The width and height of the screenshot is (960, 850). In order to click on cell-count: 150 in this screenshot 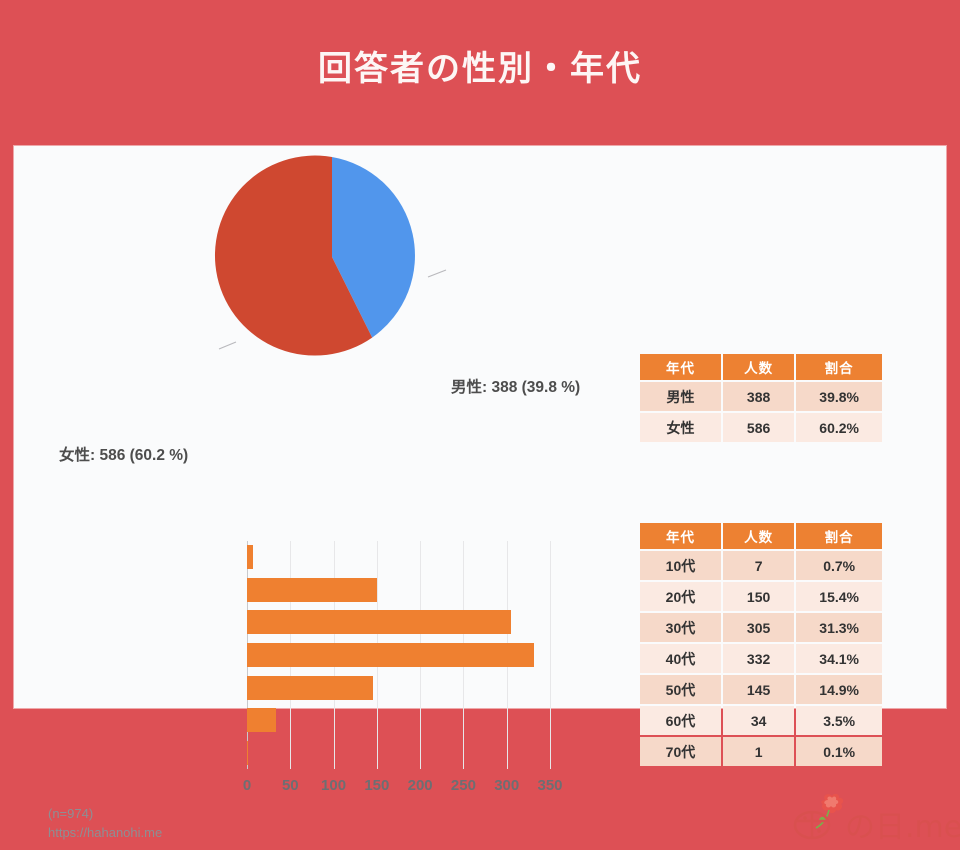, I will do `click(758, 596)`.